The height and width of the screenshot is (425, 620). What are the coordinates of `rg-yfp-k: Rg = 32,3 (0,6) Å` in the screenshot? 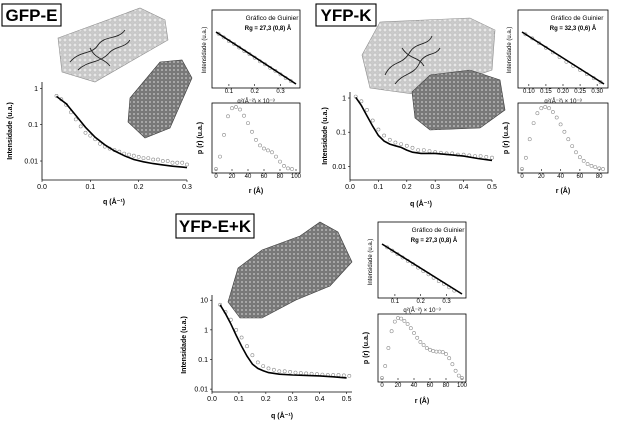 It's located at (573, 28).